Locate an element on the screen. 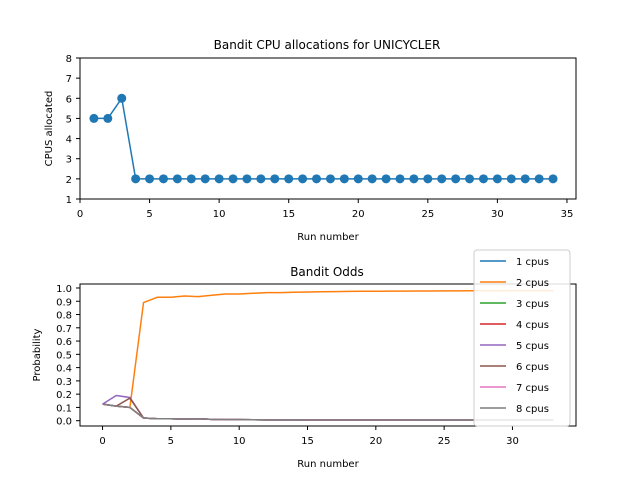  top-series-line is located at coordinates (323, 138).